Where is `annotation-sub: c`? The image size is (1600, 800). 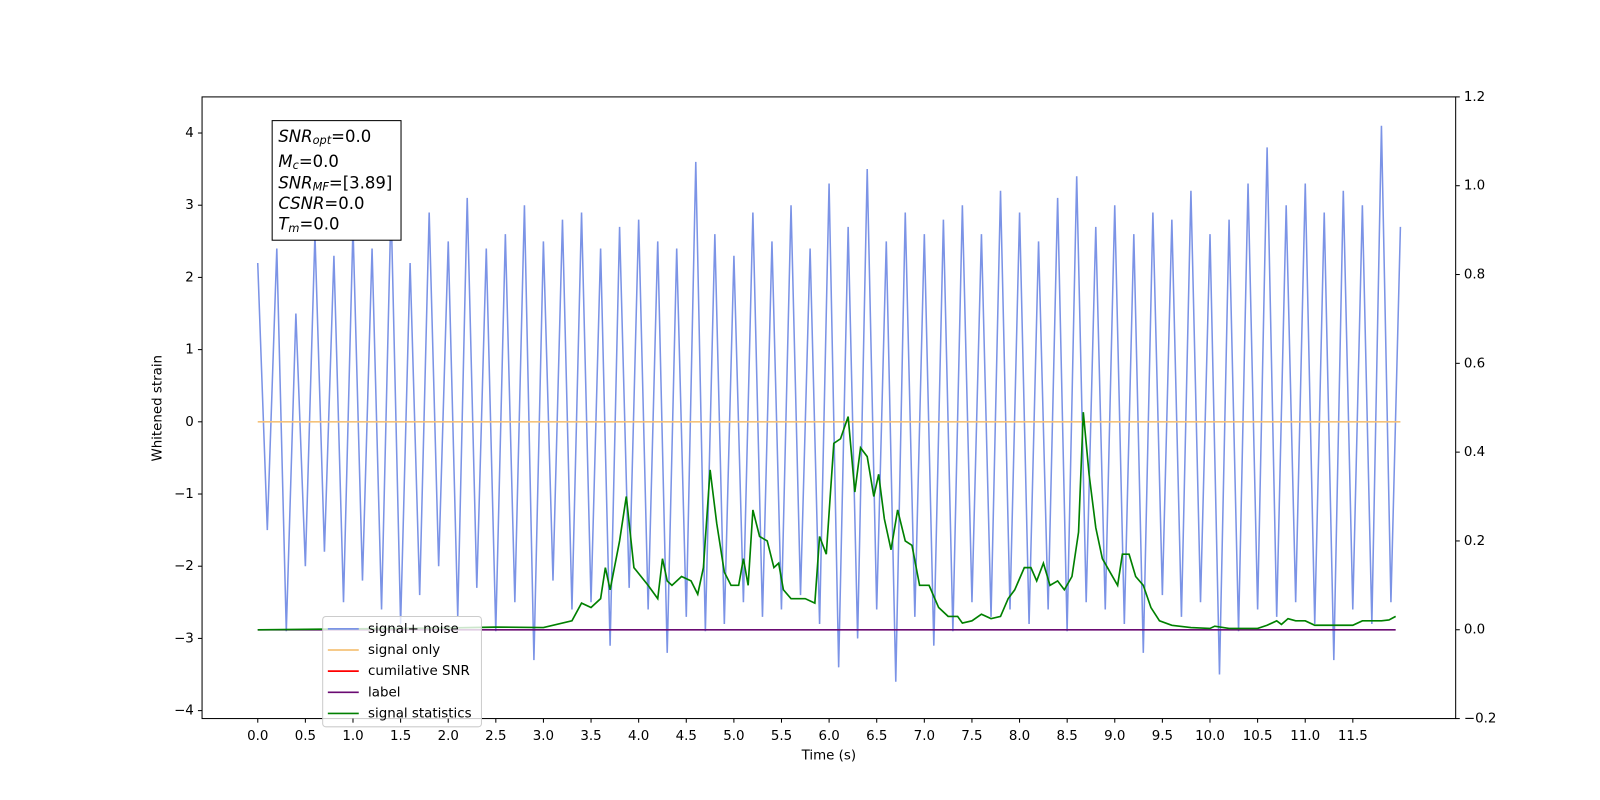
annotation-sub: c is located at coordinates (296, 165).